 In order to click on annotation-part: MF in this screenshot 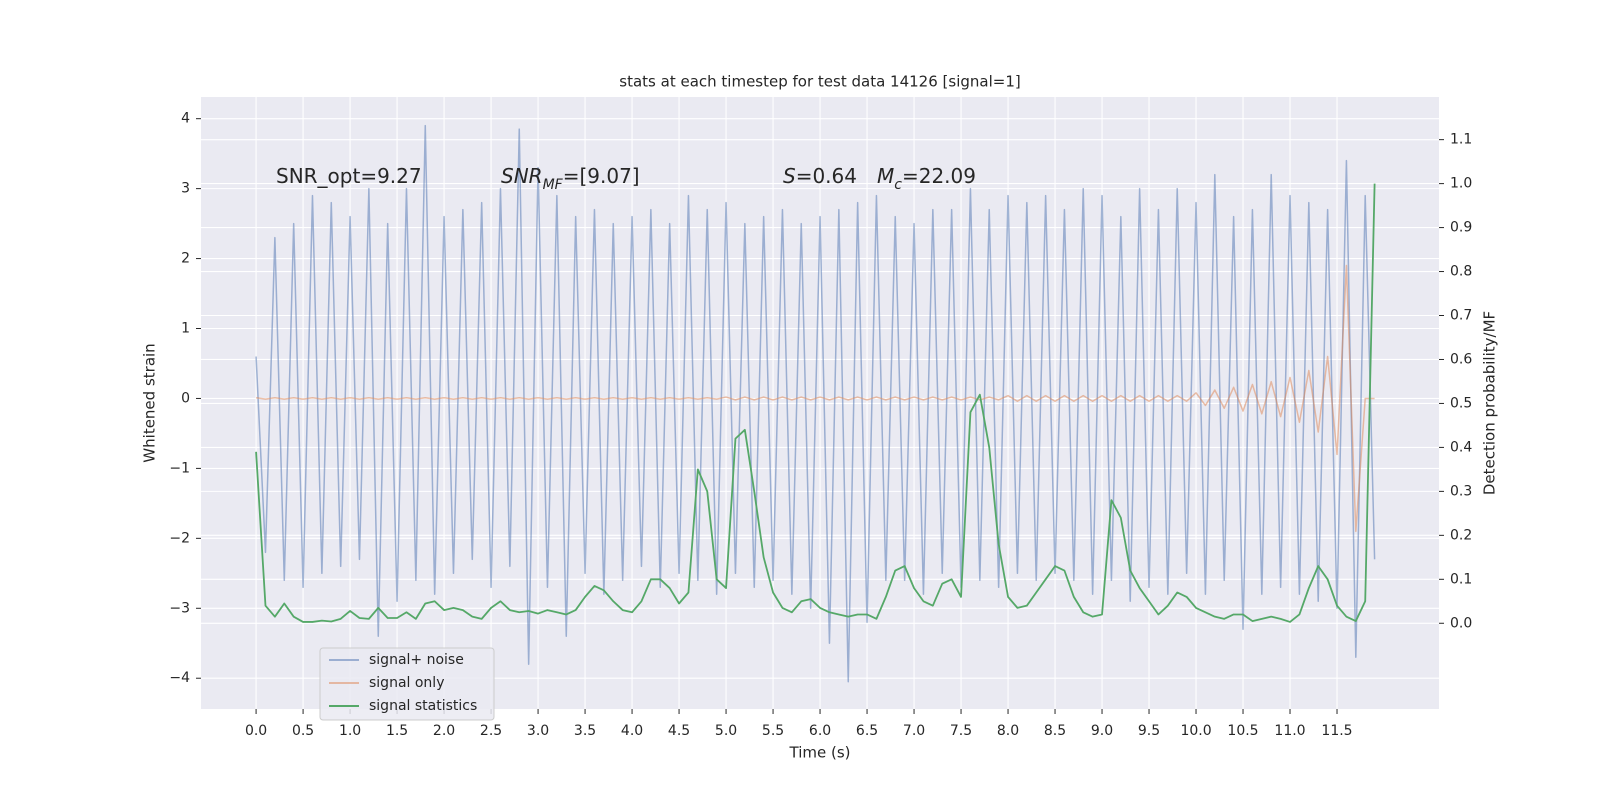, I will do `click(553, 185)`.